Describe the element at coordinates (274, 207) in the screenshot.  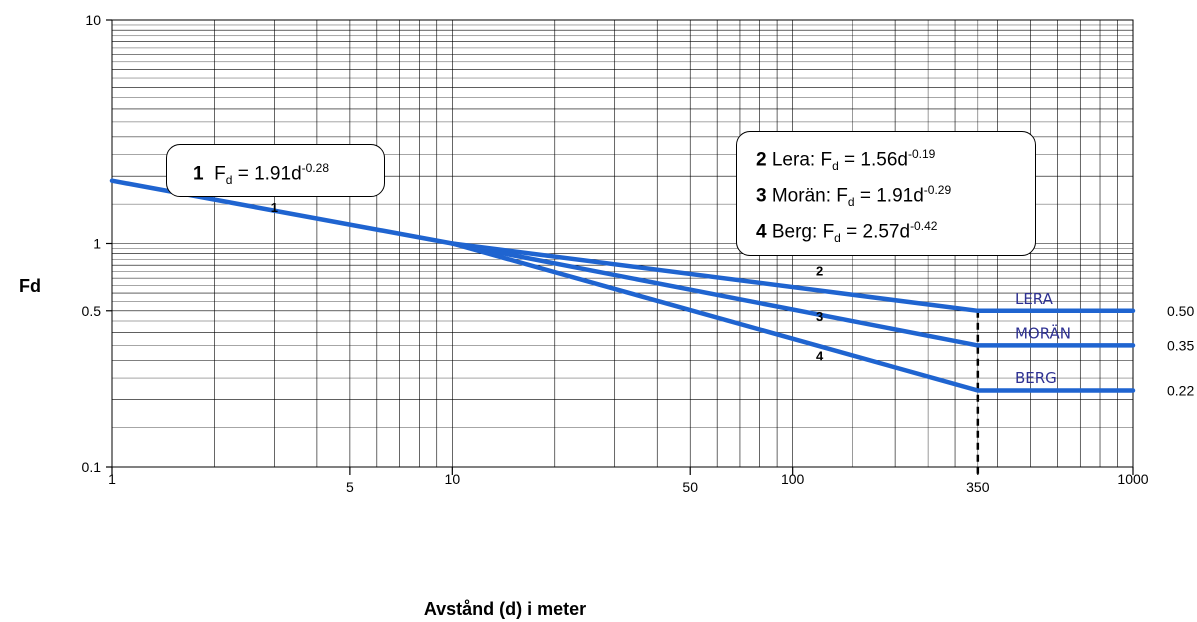
I see `segment-label: 1` at that location.